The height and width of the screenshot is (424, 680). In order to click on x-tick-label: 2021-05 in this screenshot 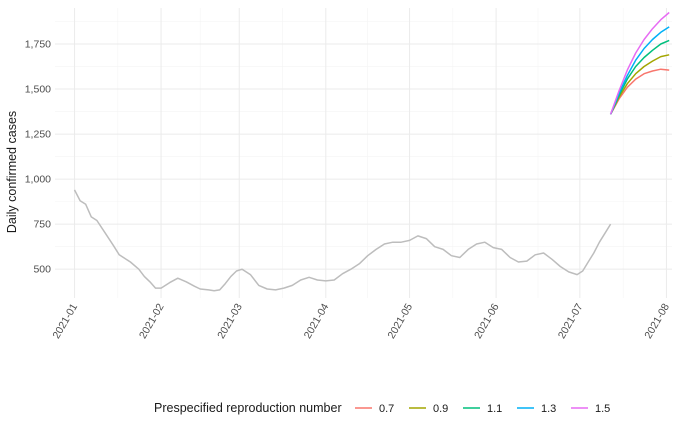, I will do `click(400, 321)`.